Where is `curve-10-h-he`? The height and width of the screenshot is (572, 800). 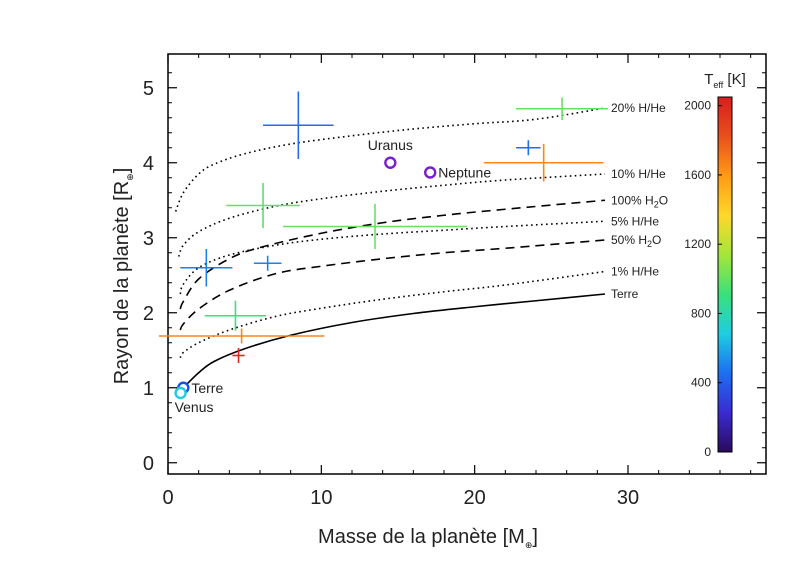
curve-10-h-he is located at coordinates (391, 215).